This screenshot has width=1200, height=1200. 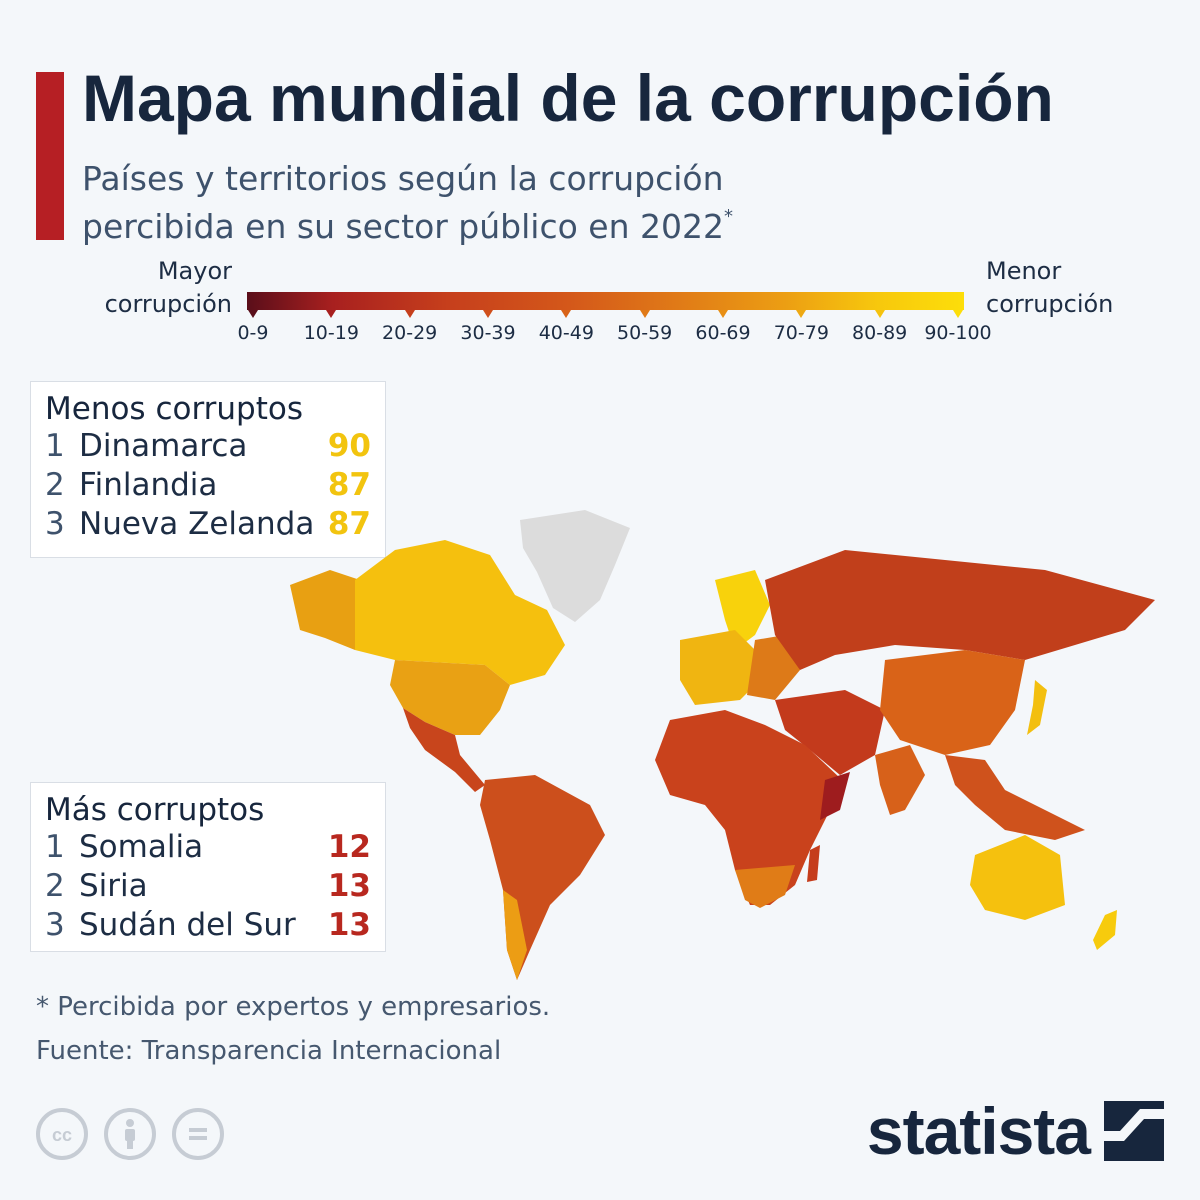 What do you see at coordinates (722, 667) in the screenshot?
I see `western-europe-region` at bounding box center [722, 667].